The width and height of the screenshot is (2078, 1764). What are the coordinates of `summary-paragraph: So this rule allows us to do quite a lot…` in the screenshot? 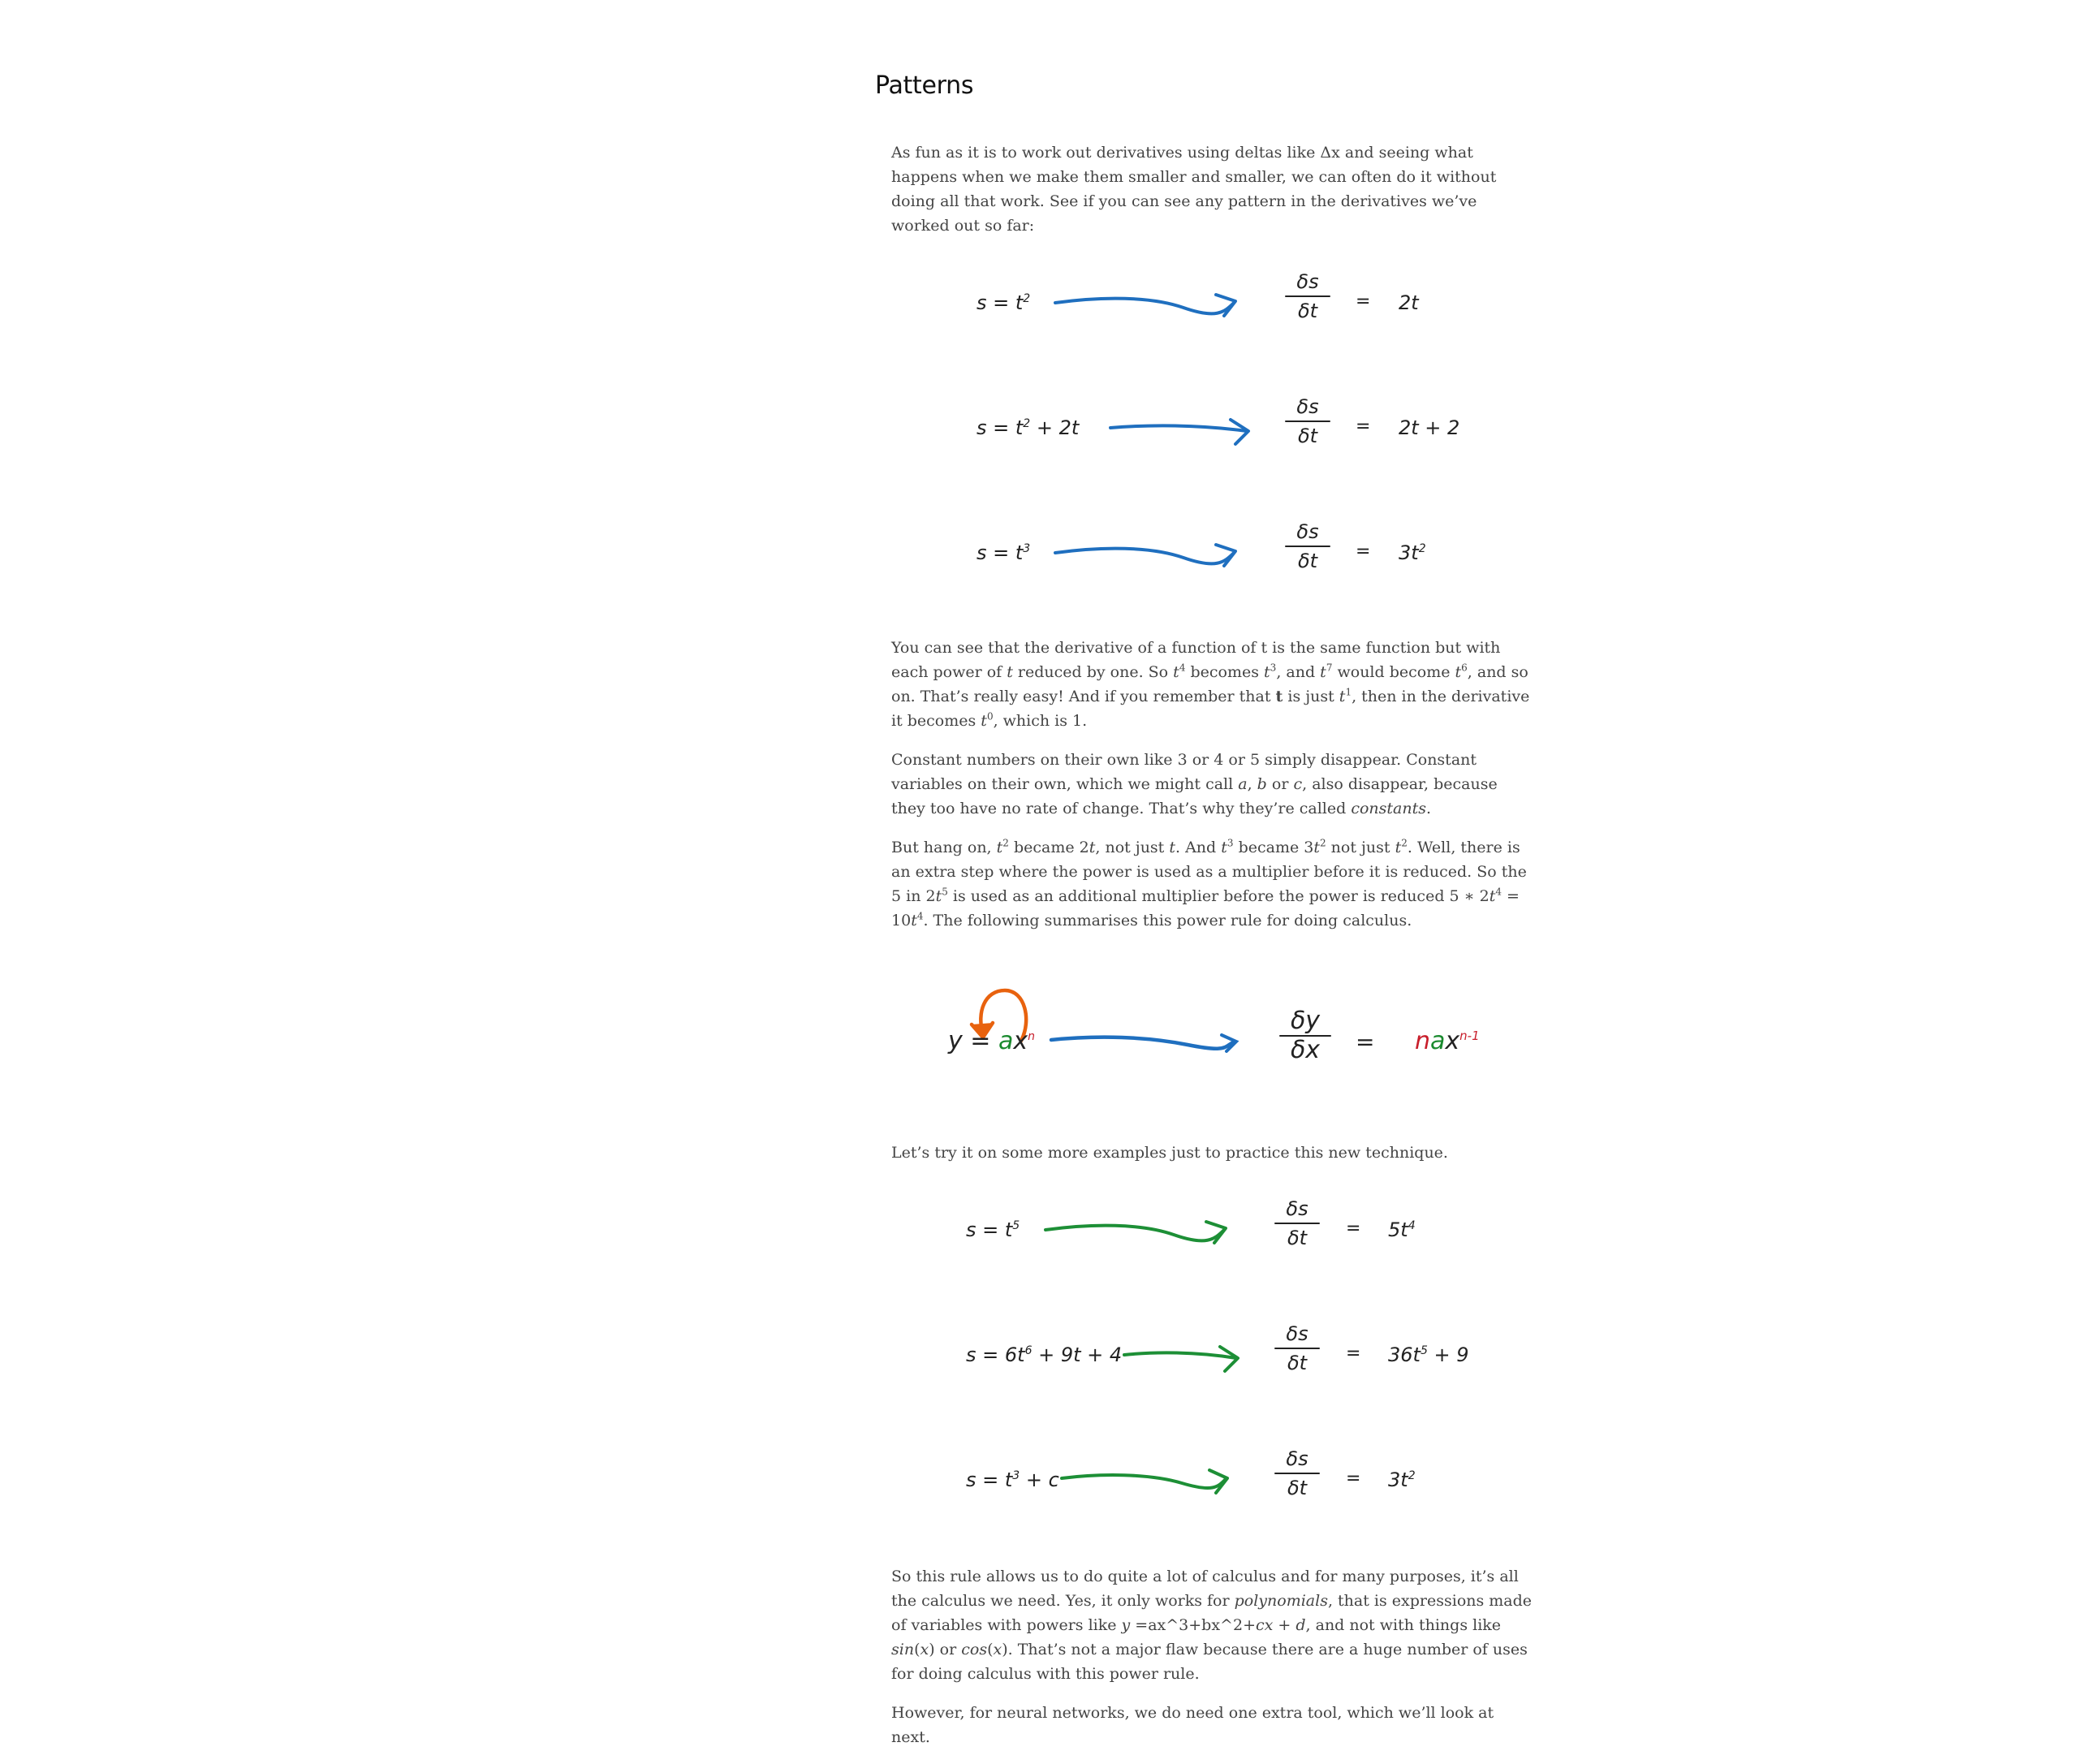 It's located at (1212, 1625).